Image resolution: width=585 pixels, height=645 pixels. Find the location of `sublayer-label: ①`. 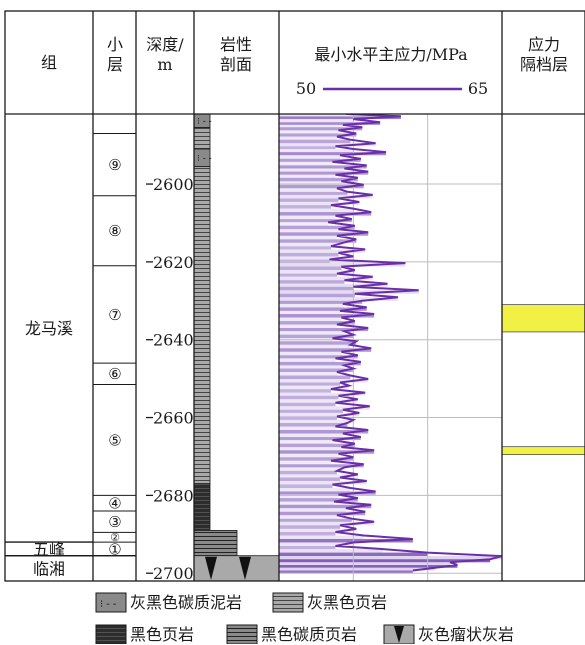

sublayer-label: ① is located at coordinates (114, 549).